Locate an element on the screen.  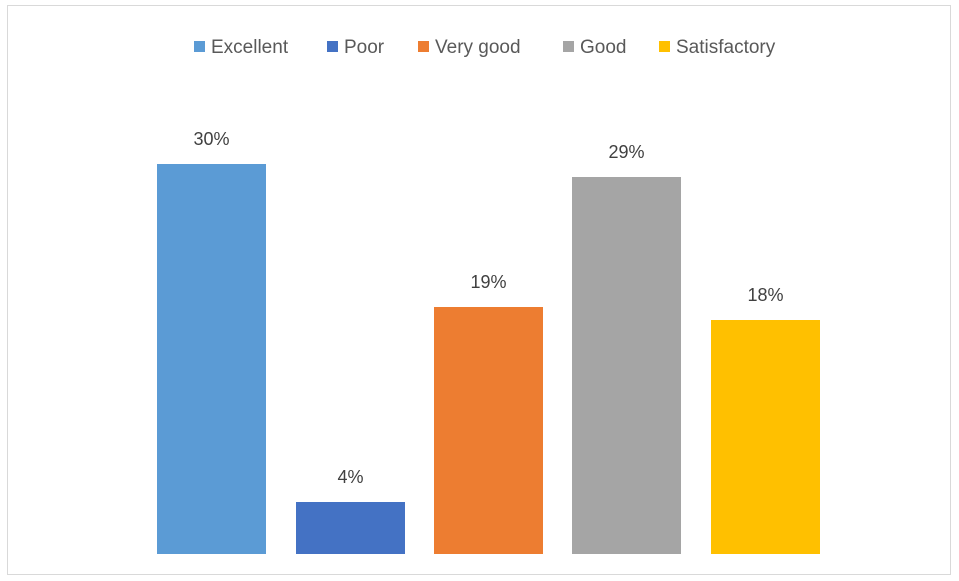
data-label-excellent: 30% is located at coordinates (211, 139).